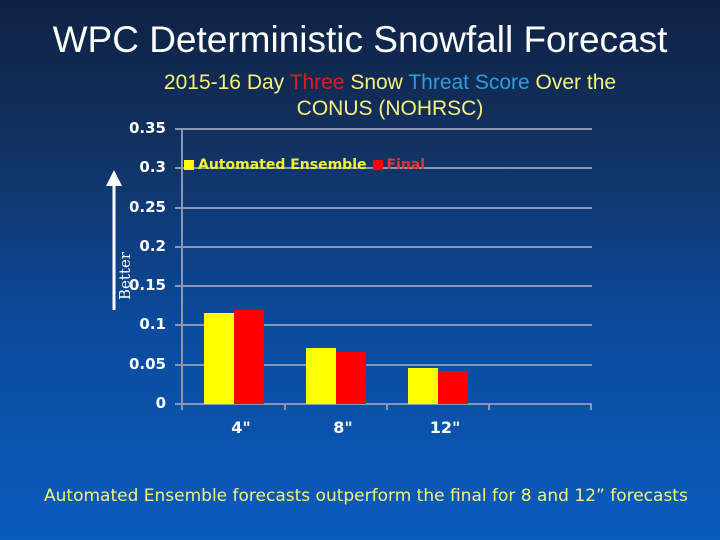 The image size is (720, 540). I want to click on y-tick-label: 0.35, so click(147, 128).